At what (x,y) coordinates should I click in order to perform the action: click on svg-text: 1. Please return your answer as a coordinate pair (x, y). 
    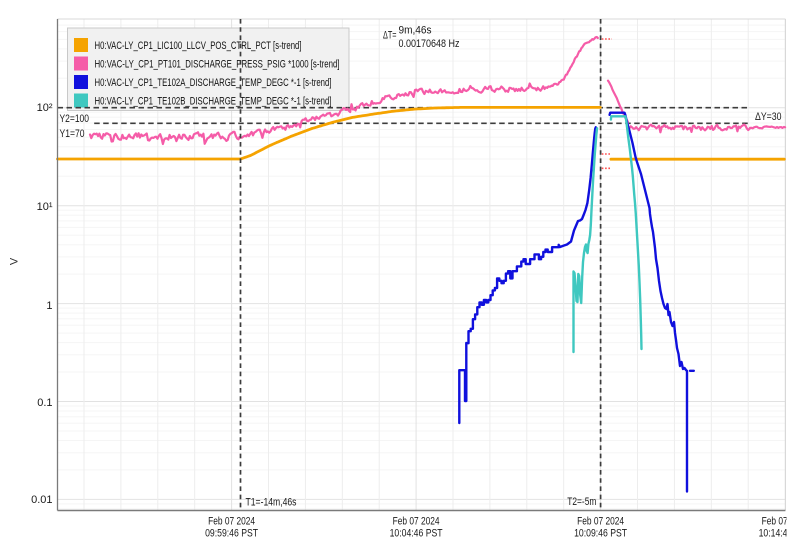
    Looking at the image, I should click on (49, 306).